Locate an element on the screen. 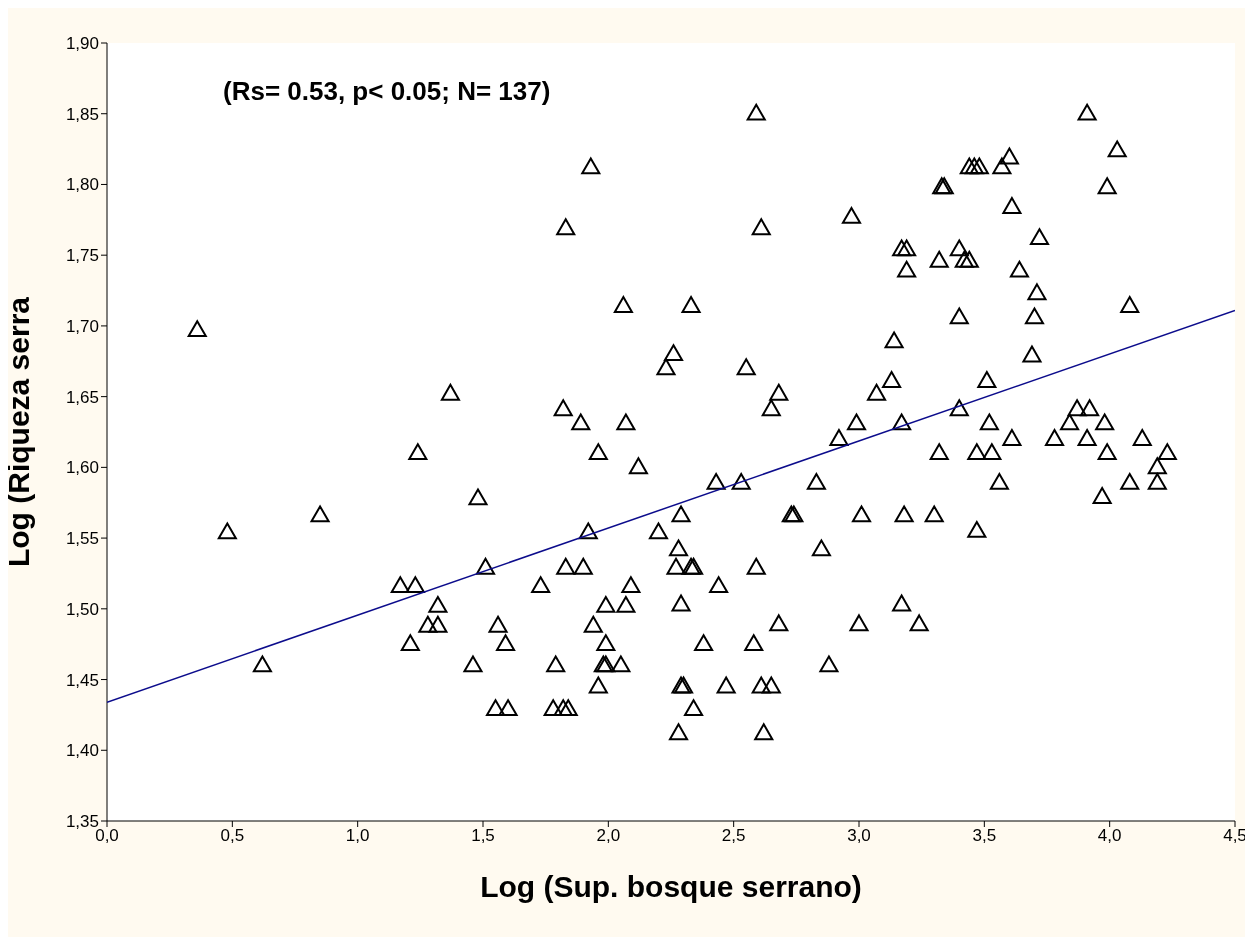 This screenshot has height=945, width=1253. y-tick-label: 1,45 is located at coordinates (82, 680).